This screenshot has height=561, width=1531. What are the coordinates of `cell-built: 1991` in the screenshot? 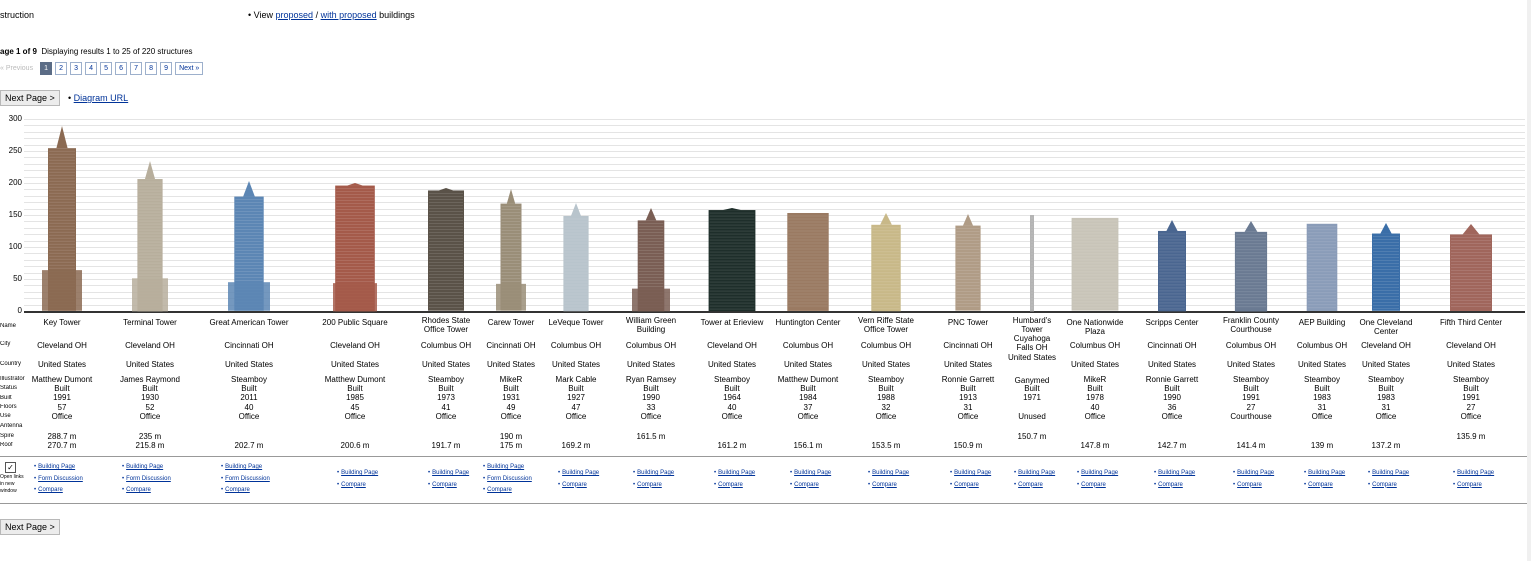 It's located at (1251, 397).